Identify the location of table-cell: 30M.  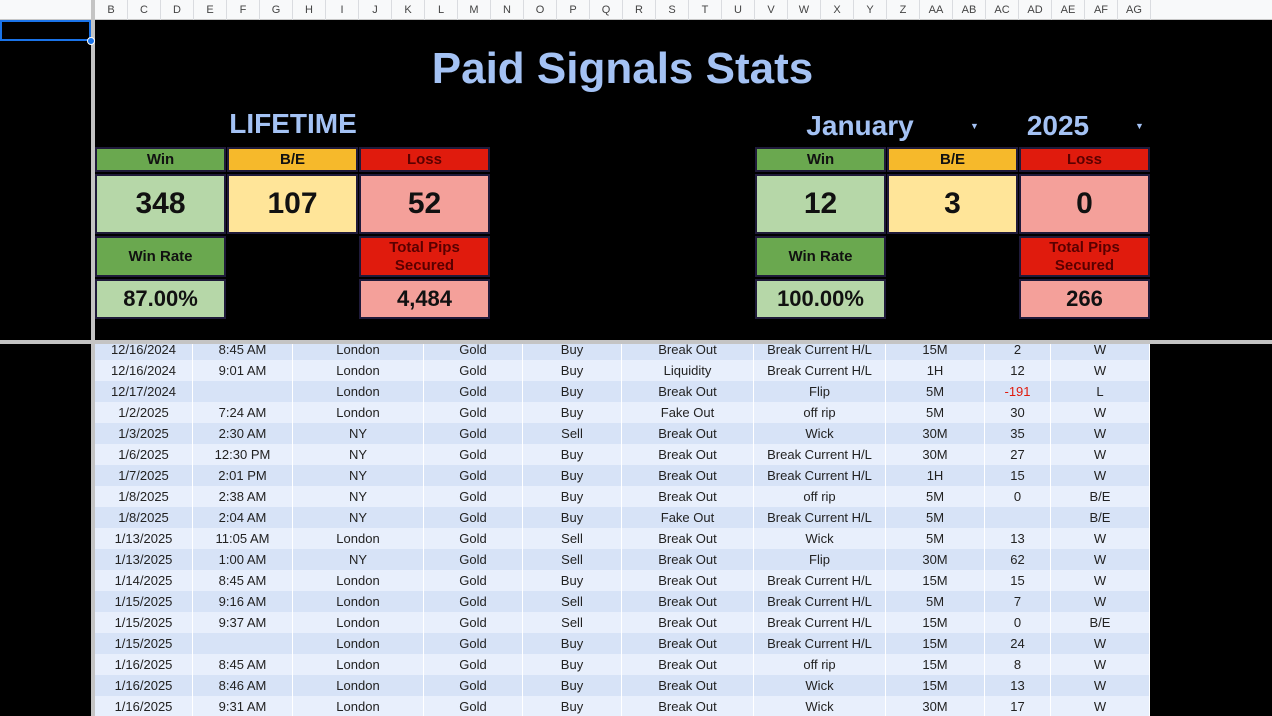
(935, 706).